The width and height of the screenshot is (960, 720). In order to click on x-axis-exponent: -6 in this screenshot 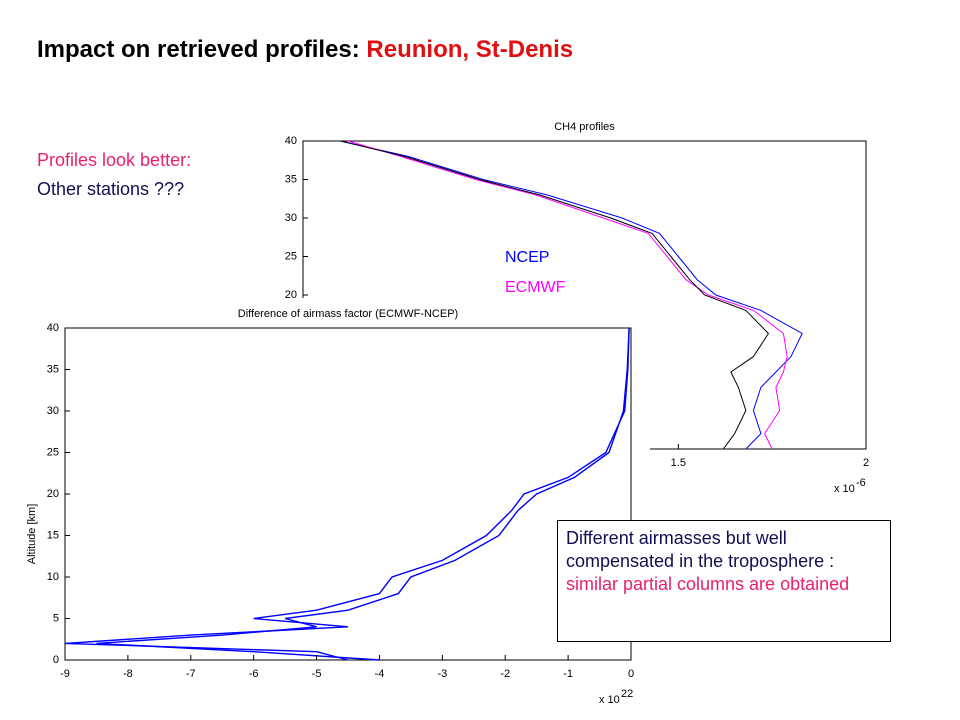, I will do `click(861, 483)`.